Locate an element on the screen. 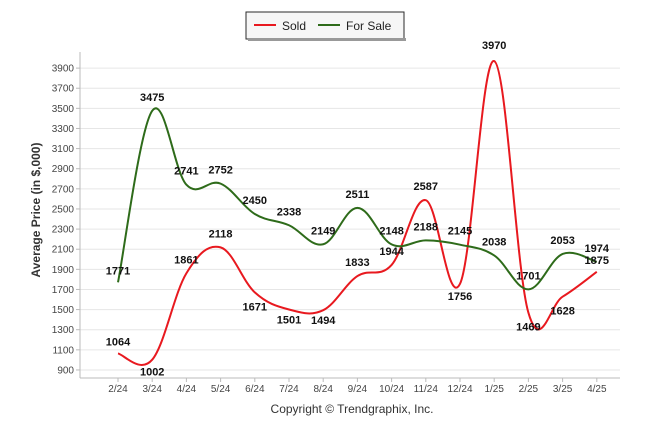 This screenshot has width=646, height=434. x-tick-label: 2/24 is located at coordinates (118, 389).